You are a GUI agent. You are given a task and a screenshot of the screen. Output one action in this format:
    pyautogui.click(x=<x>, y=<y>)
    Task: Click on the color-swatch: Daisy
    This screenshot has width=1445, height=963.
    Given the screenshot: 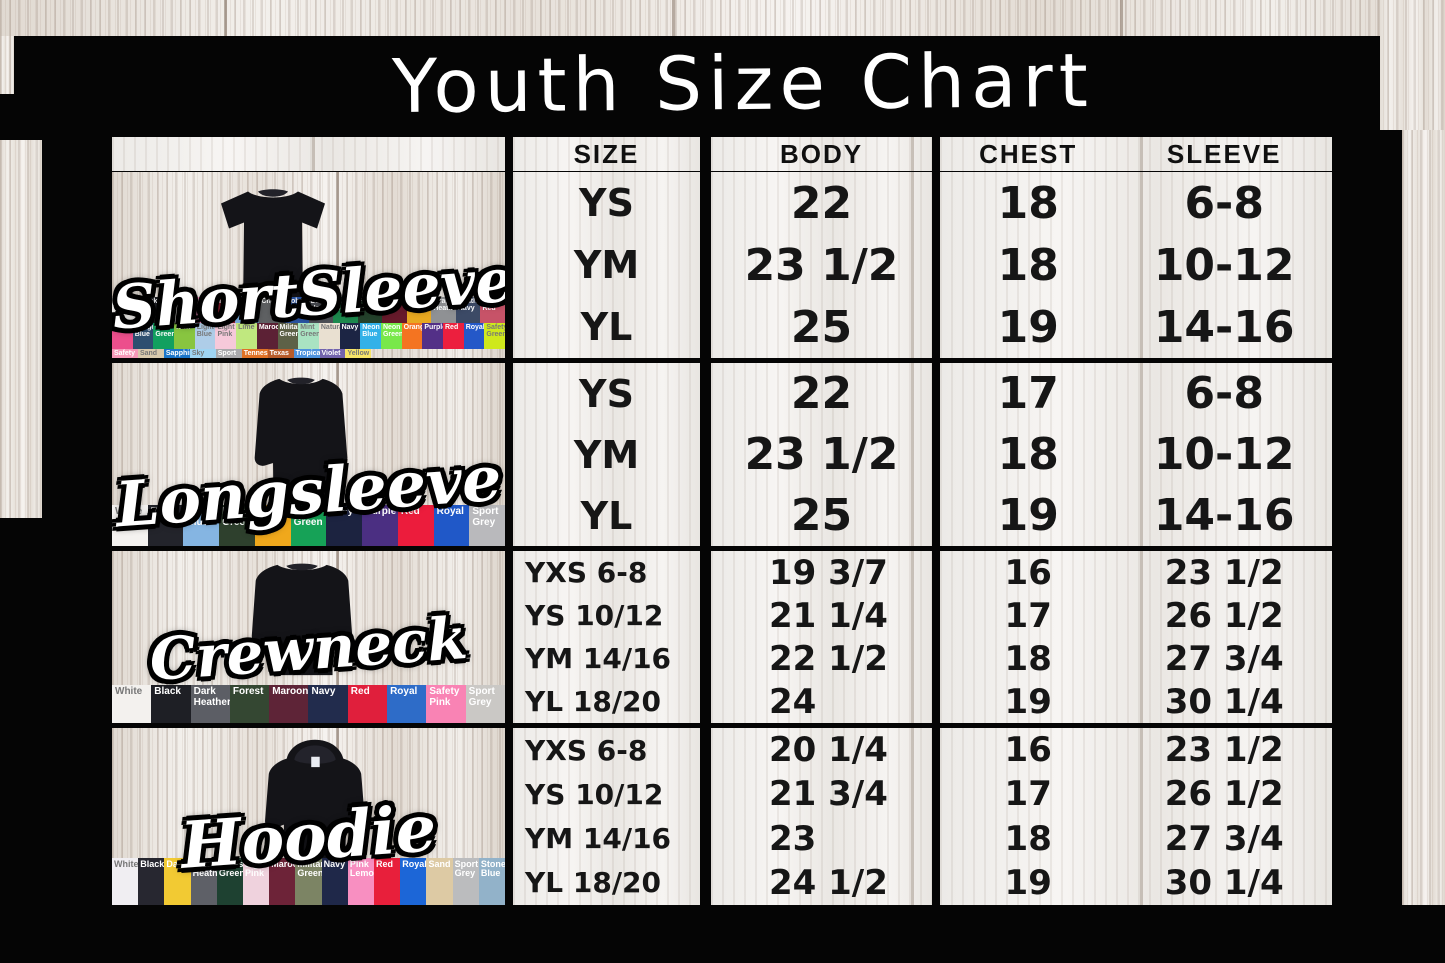 What is the action you would take?
    pyautogui.click(x=177, y=881)
    